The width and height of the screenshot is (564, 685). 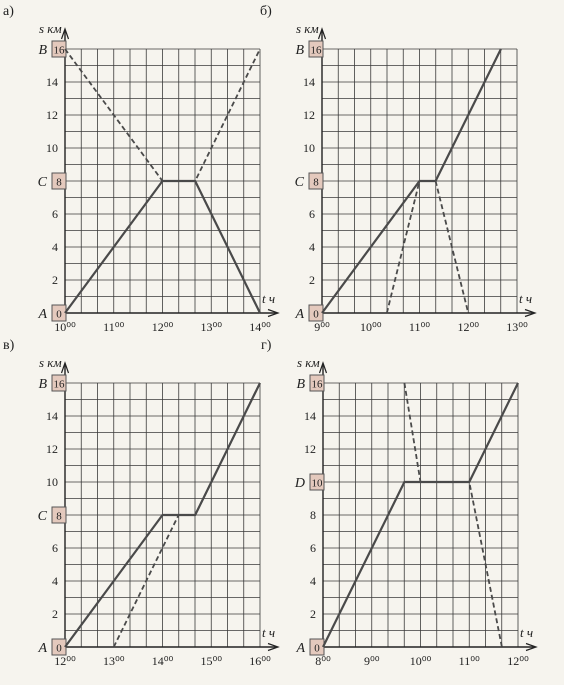 I want to click on panel-label: а), so click(x=8, y=11).